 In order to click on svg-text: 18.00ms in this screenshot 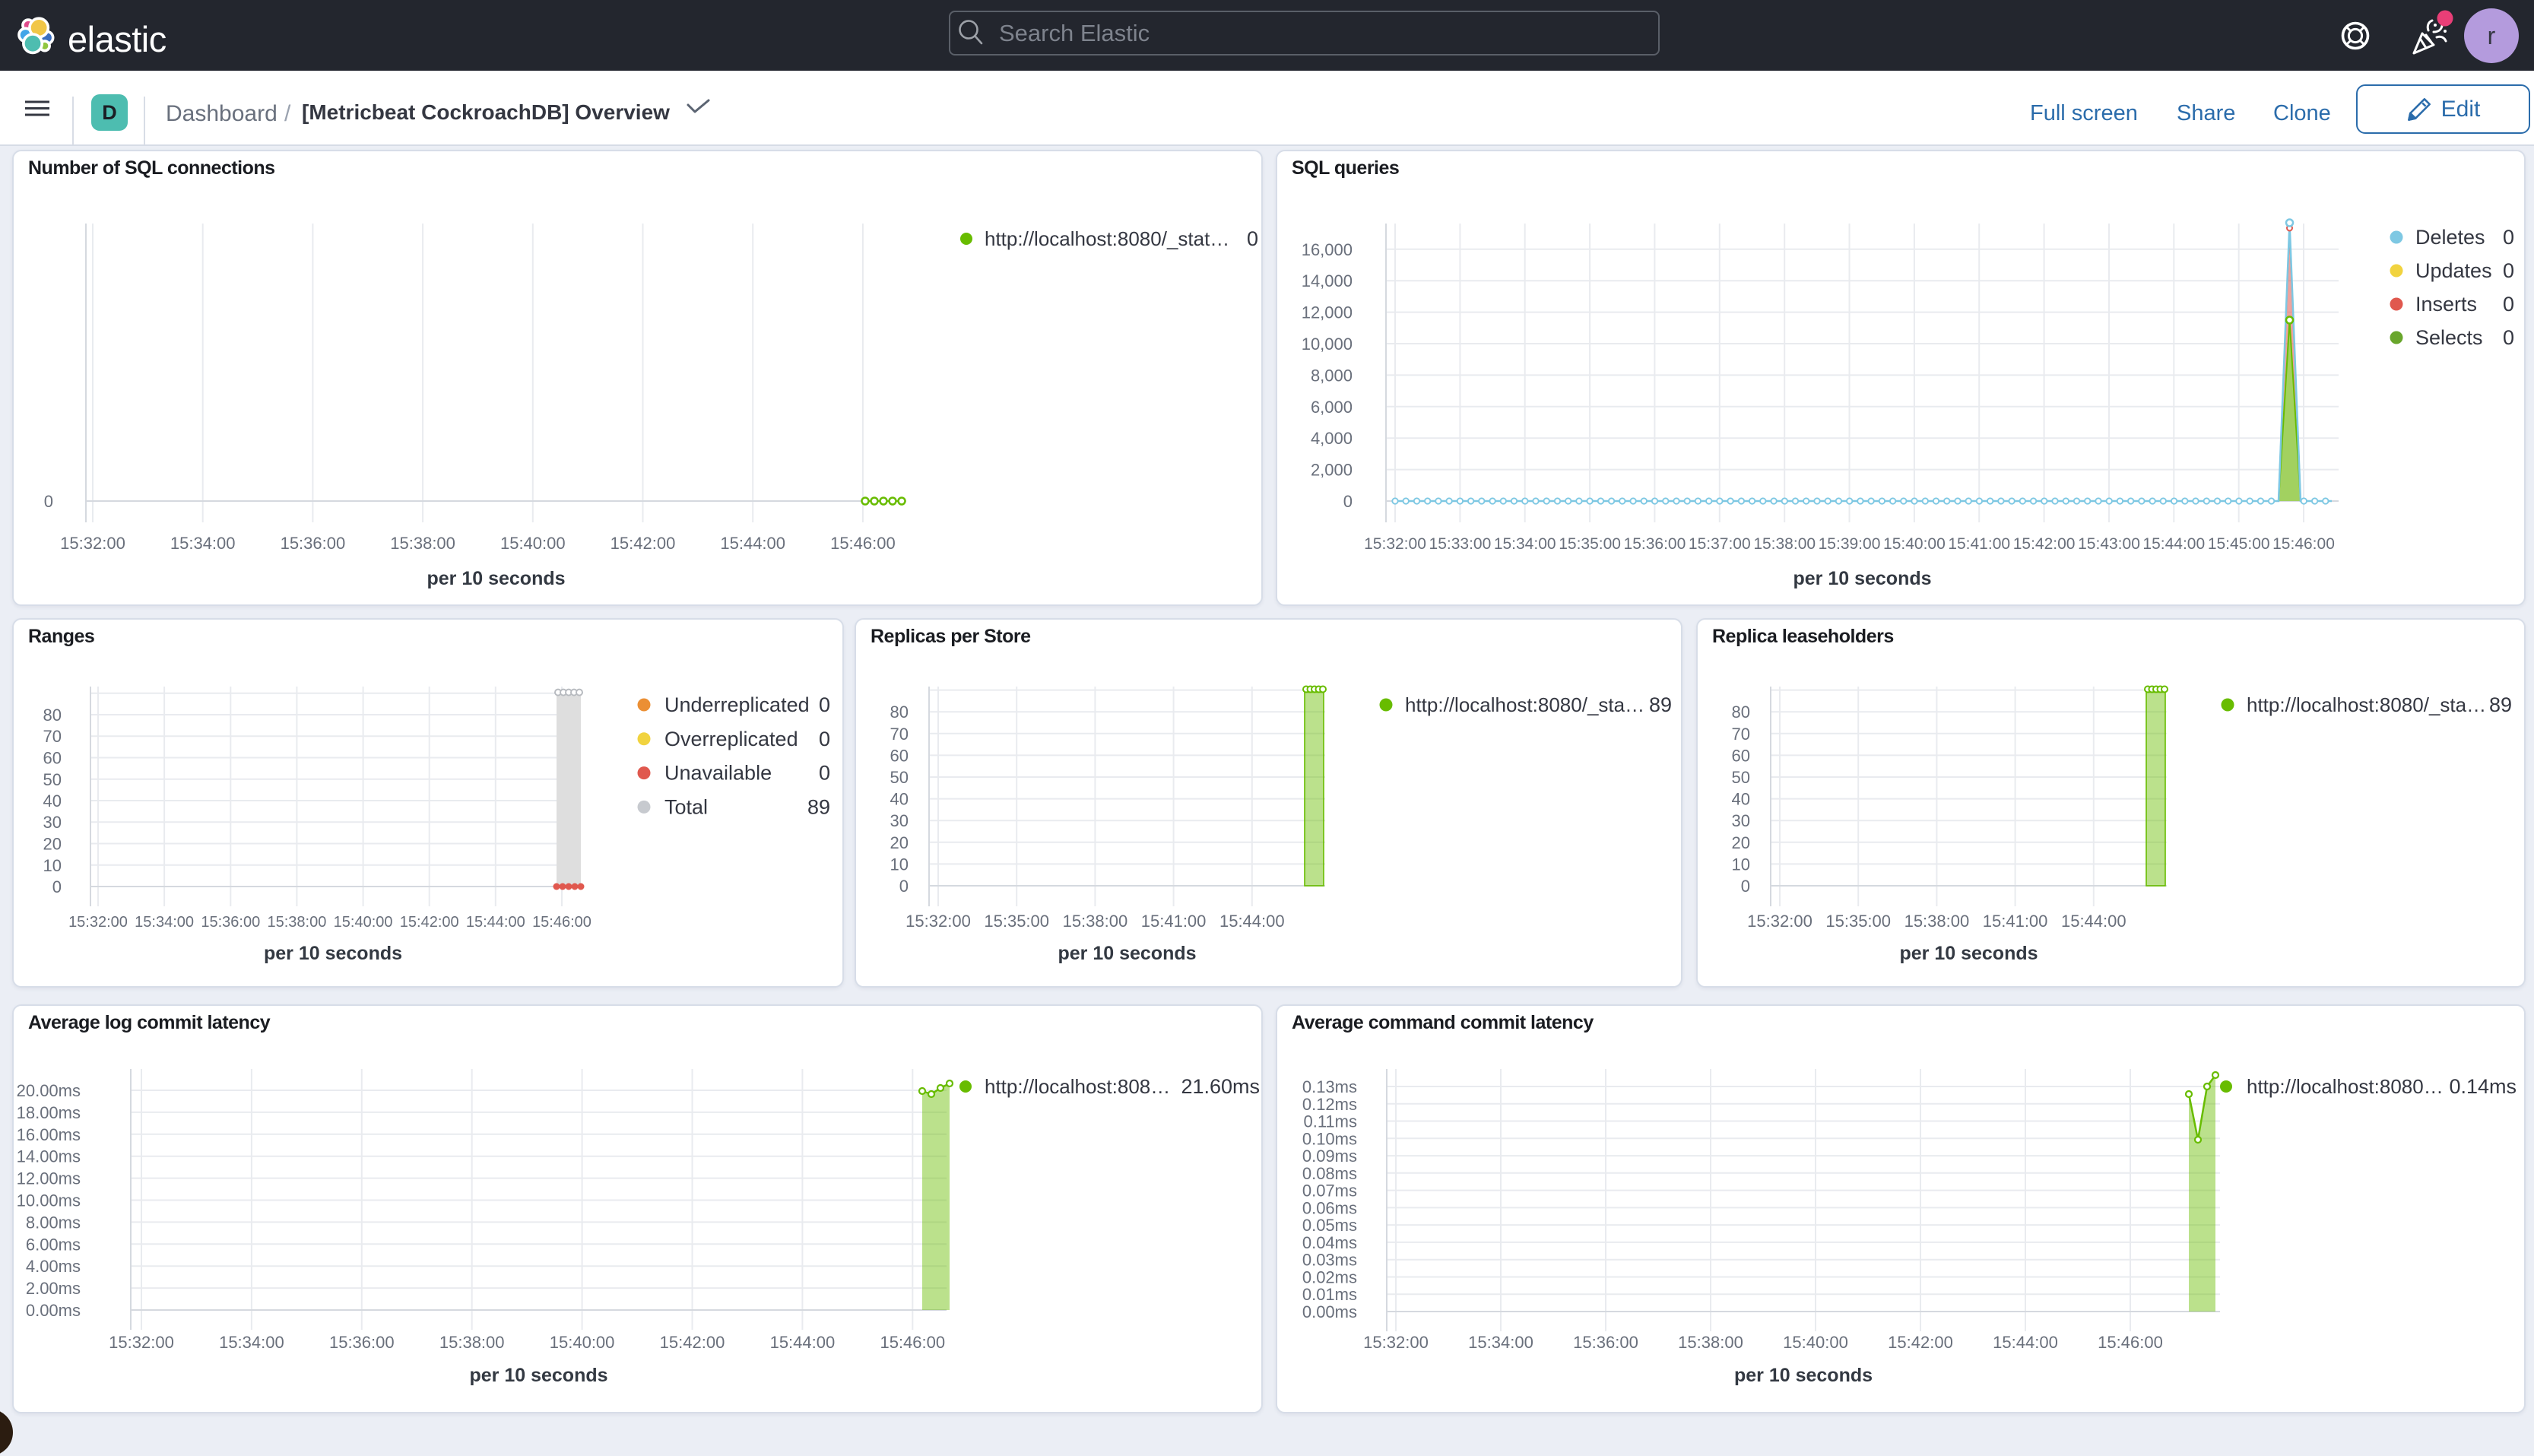, I will do `click(49, 1113)`.